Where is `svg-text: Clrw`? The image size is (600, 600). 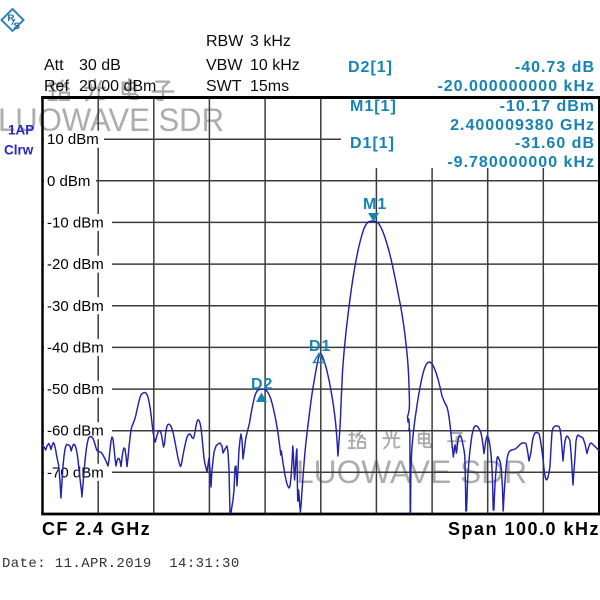 svg-text: Clrw is located at coordinates (19, 150).